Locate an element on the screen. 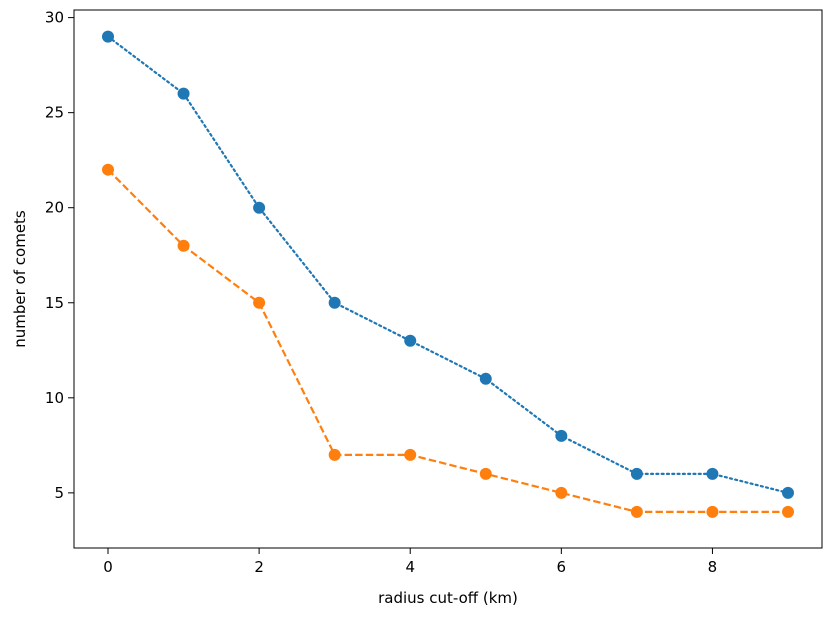 This screenshot has width=831, height=618. y-tick-label: 5 is located at coordinates (59, 493).